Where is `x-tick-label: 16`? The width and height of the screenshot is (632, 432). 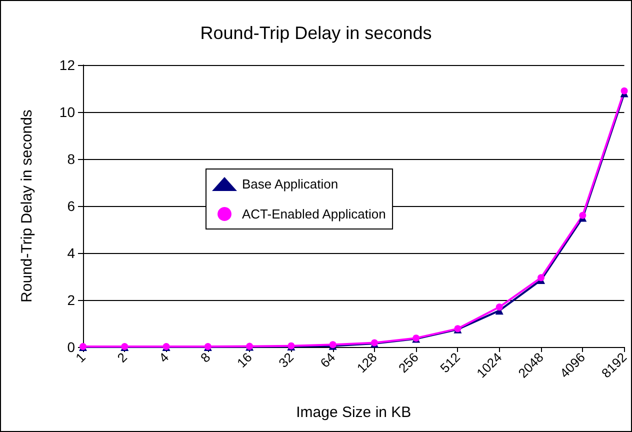
x-tick-label: 16 is located at coordinates (244, 360).